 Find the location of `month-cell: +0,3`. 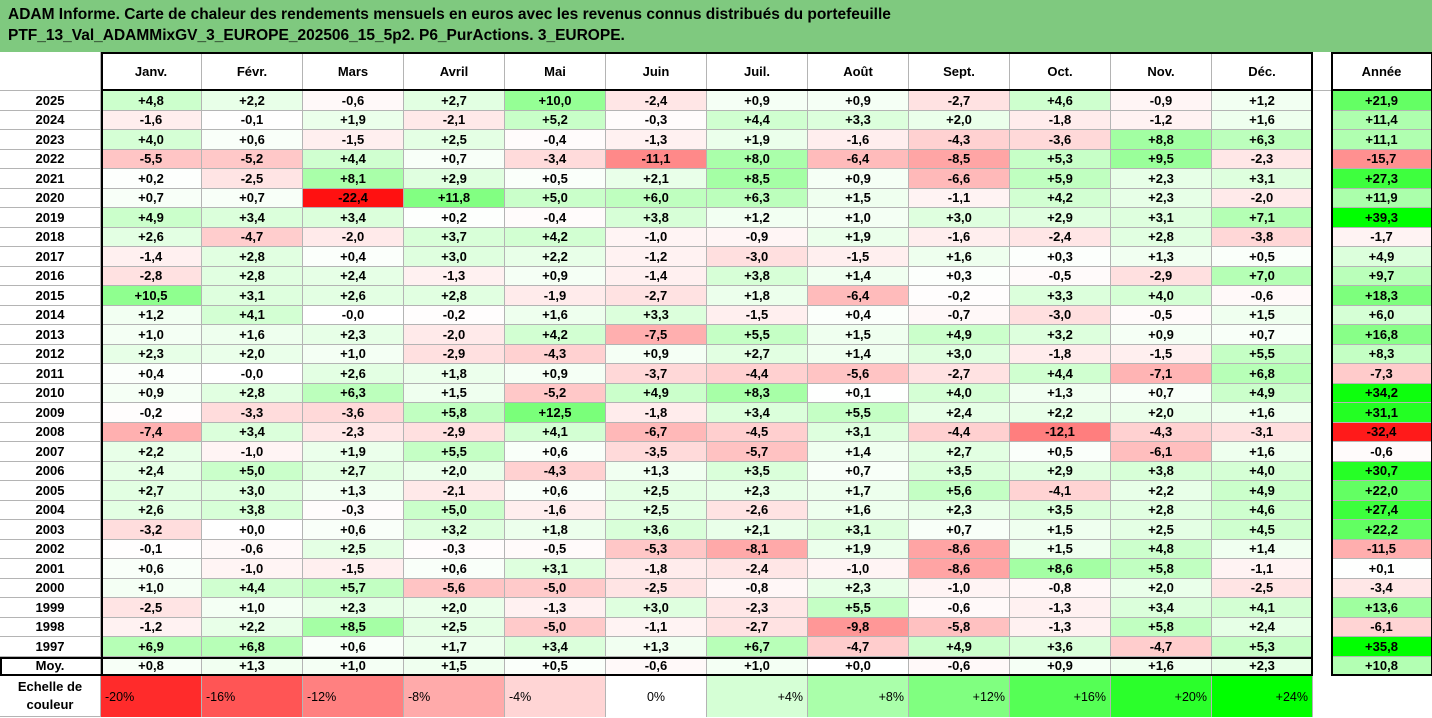

month-cell: +0,3 is located at coordinates (959, 276).